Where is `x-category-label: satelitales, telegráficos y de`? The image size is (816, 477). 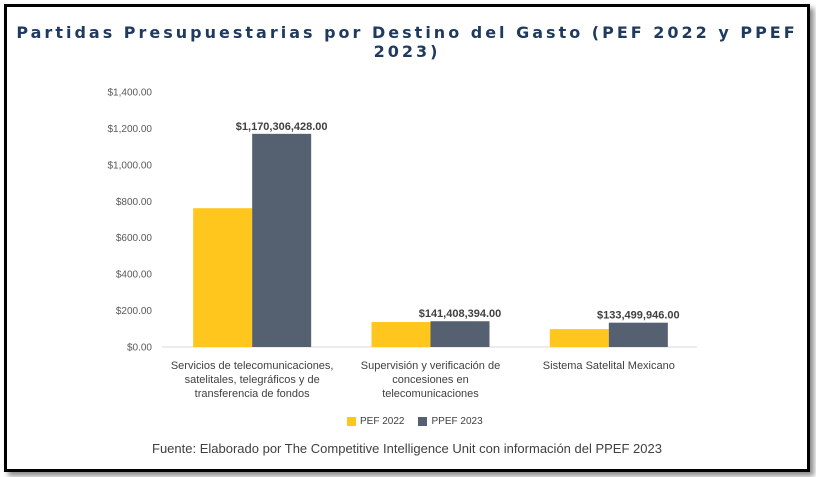 x-category-label: satelitales, telegráficos y de is located at coordinates (252, 380).